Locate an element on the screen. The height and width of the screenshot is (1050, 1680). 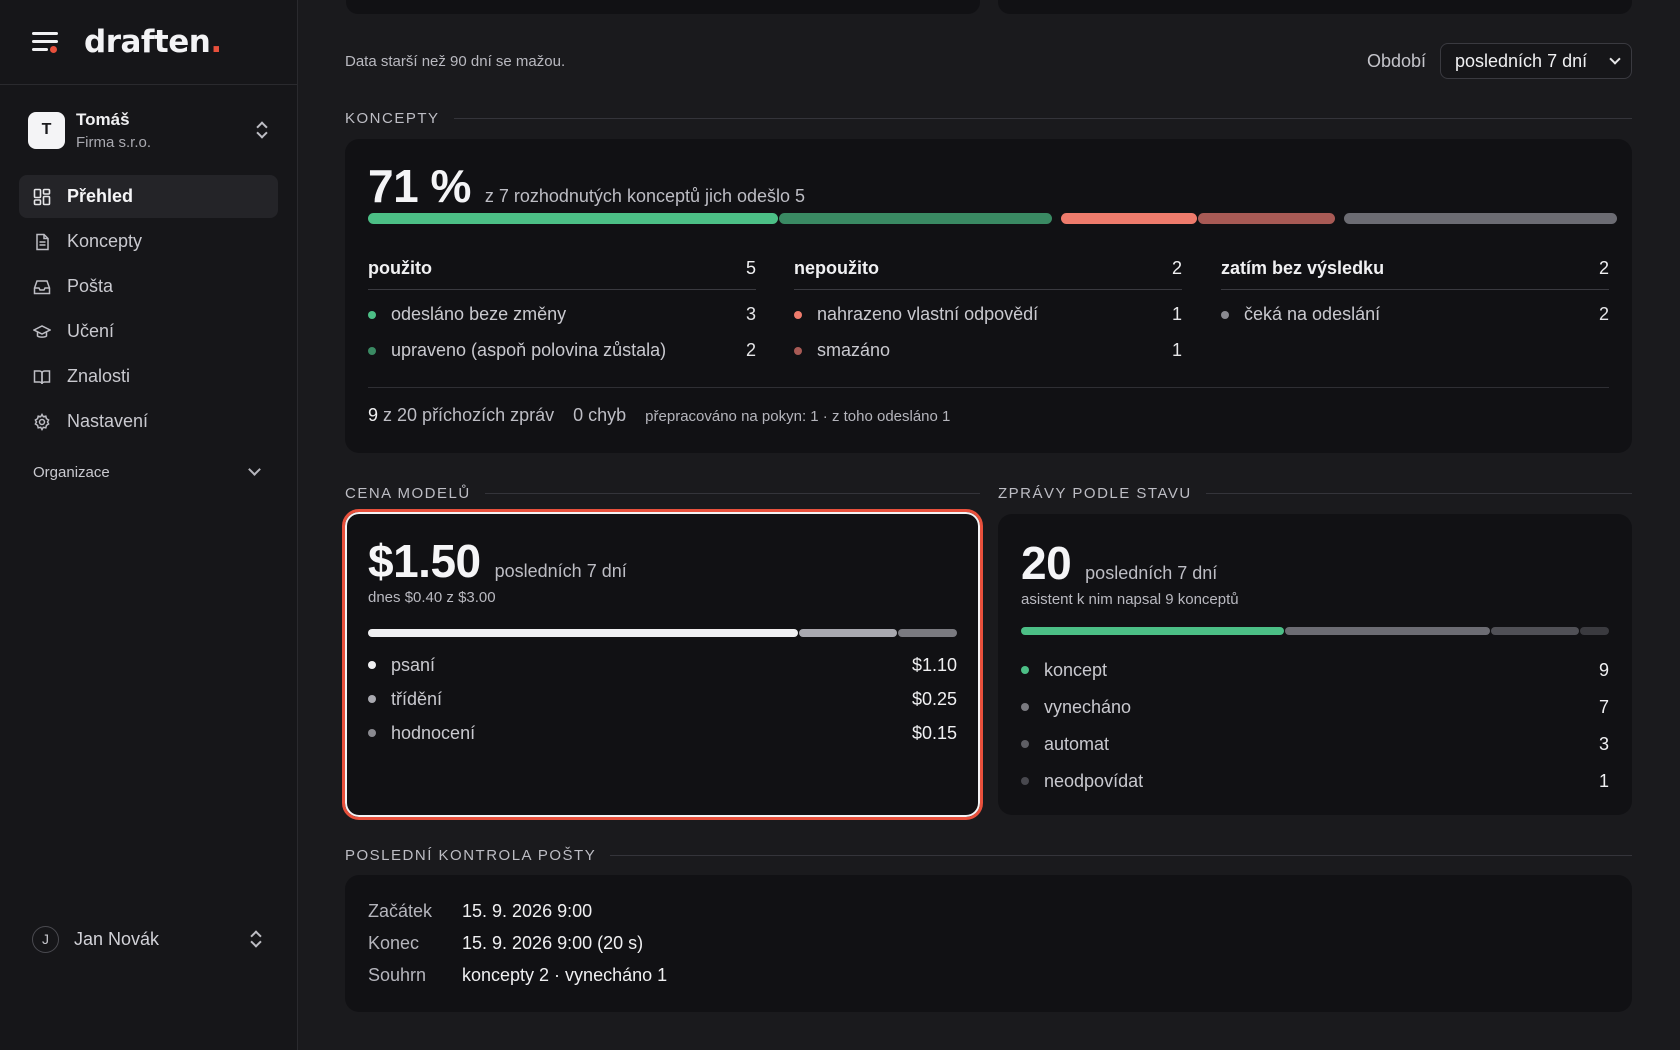
bar-segment-upraveno is located at coordinates (915, 218).